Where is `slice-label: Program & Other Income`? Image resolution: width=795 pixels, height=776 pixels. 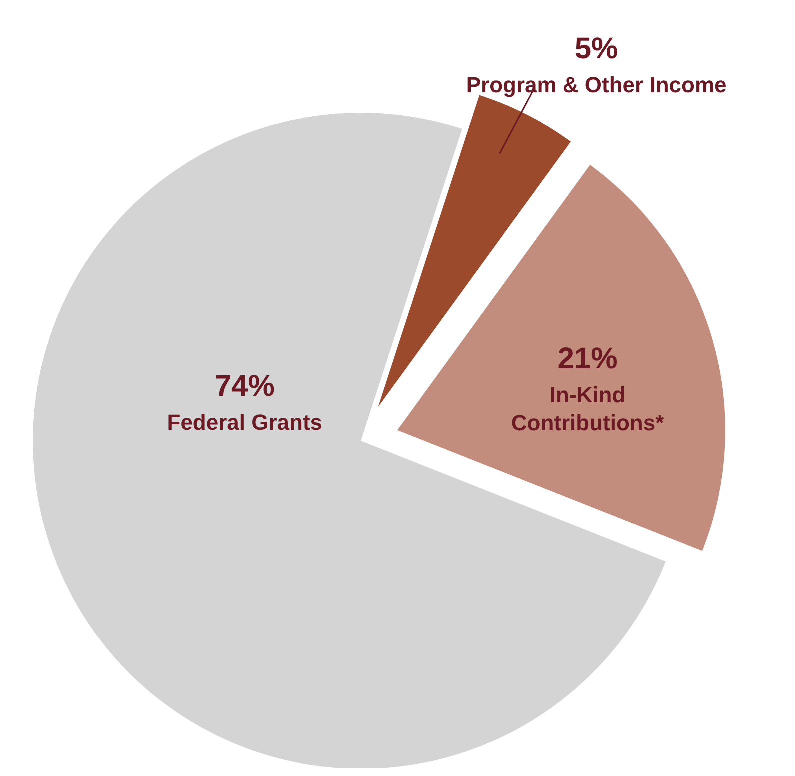
slice-label: Program & Other Income is located at coordinates (596, 85).